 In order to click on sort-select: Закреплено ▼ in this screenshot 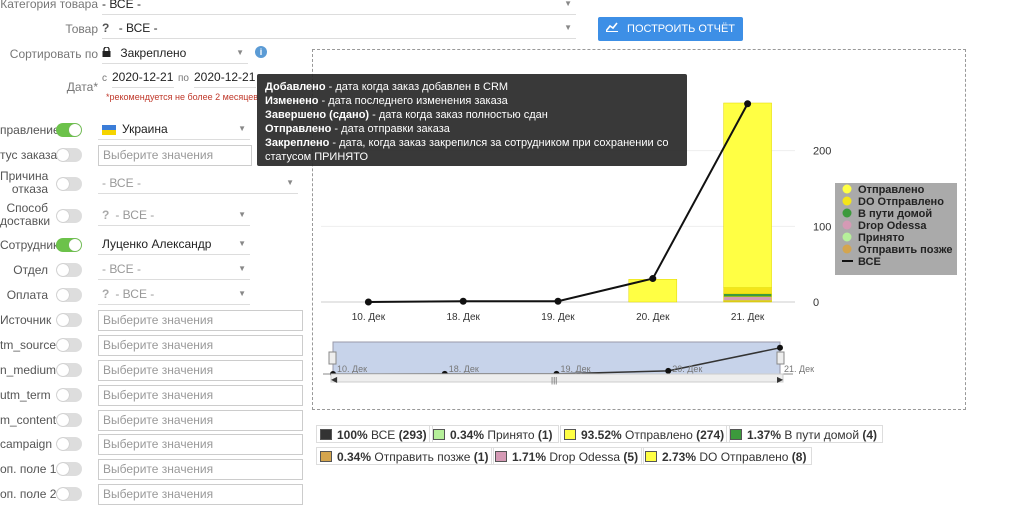, I will do `click(175, 53)`.